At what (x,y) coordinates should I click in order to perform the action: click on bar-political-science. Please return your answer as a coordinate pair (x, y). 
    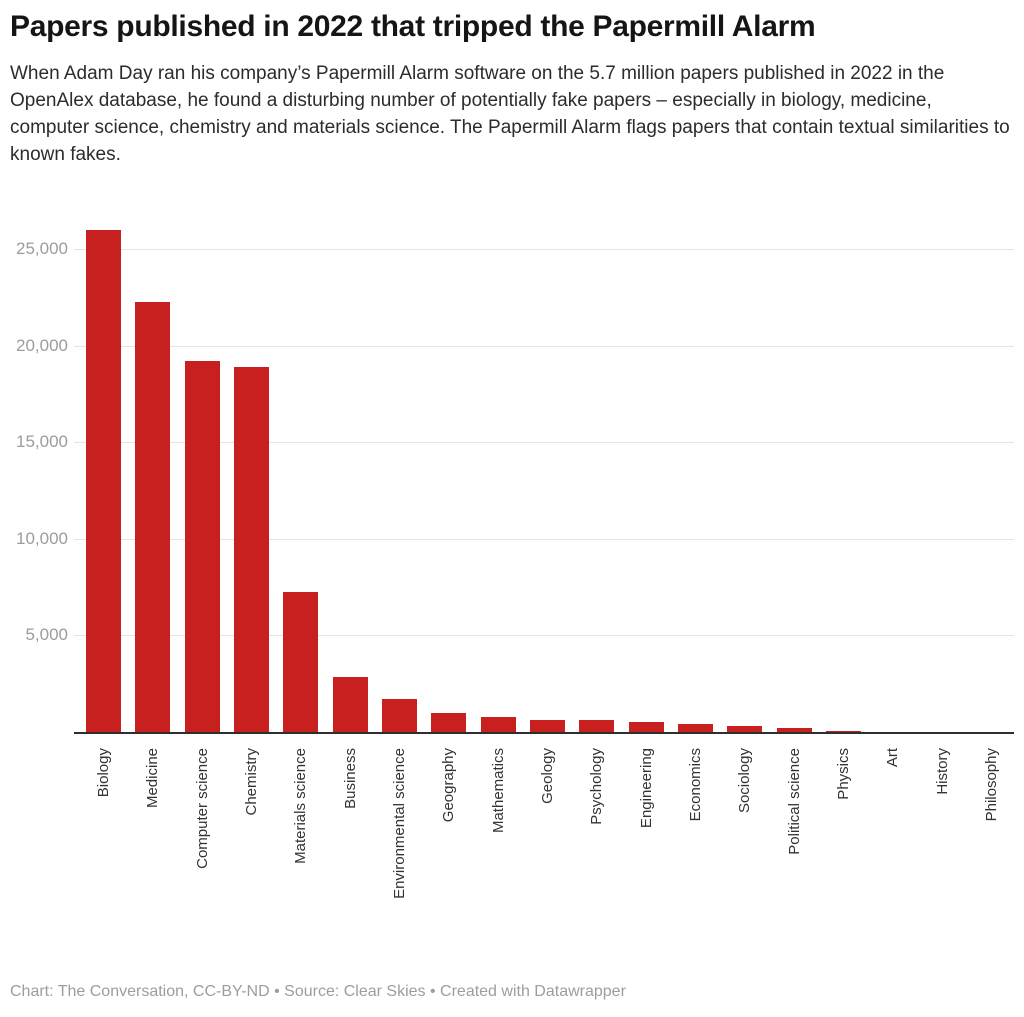
    Looking at the image, I should click on (794, 730).